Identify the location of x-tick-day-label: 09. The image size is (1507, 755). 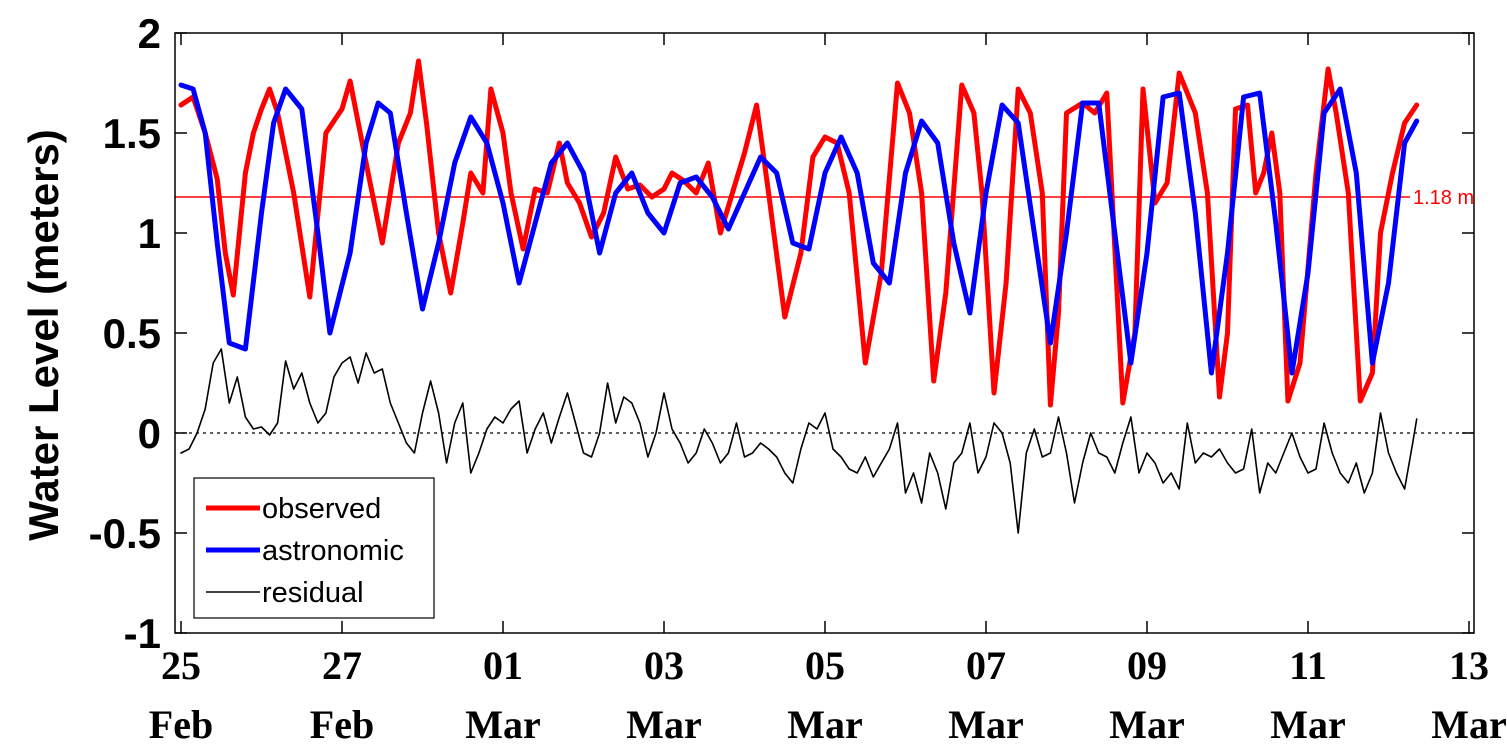
(1147, 665).